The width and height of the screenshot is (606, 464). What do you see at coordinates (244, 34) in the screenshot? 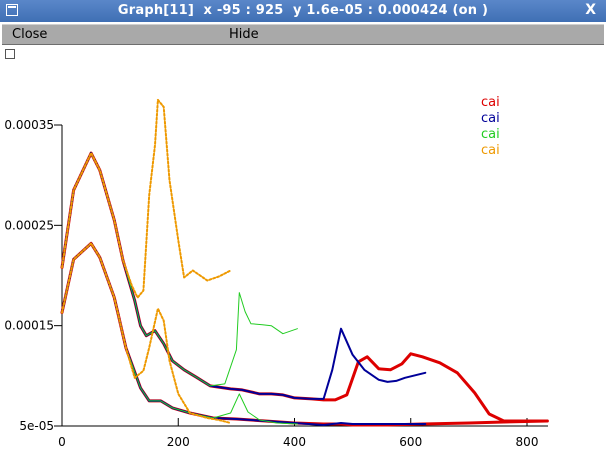
I see `hide-menu-button: Hide` at bounding box center [244, 34].